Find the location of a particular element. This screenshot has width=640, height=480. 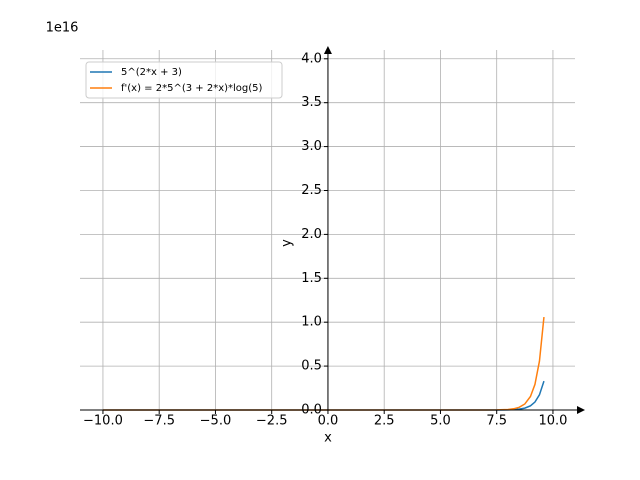

y-axis-label: y is located at coordinates (287, 243).